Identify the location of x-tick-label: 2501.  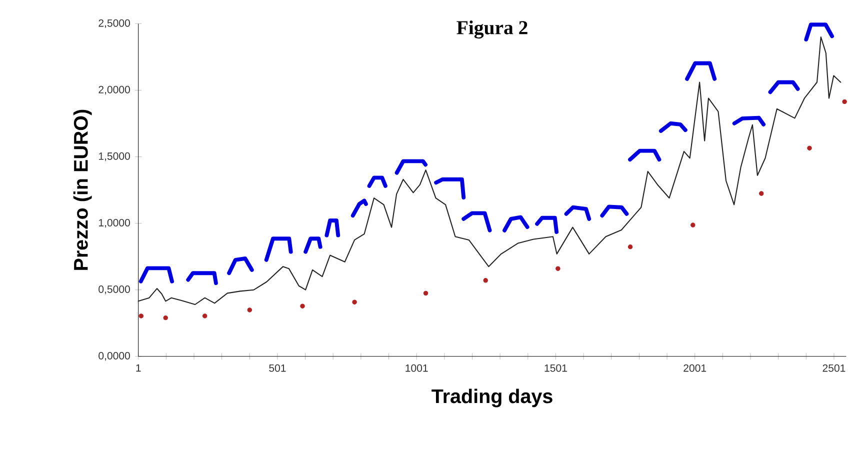
(834, 368).